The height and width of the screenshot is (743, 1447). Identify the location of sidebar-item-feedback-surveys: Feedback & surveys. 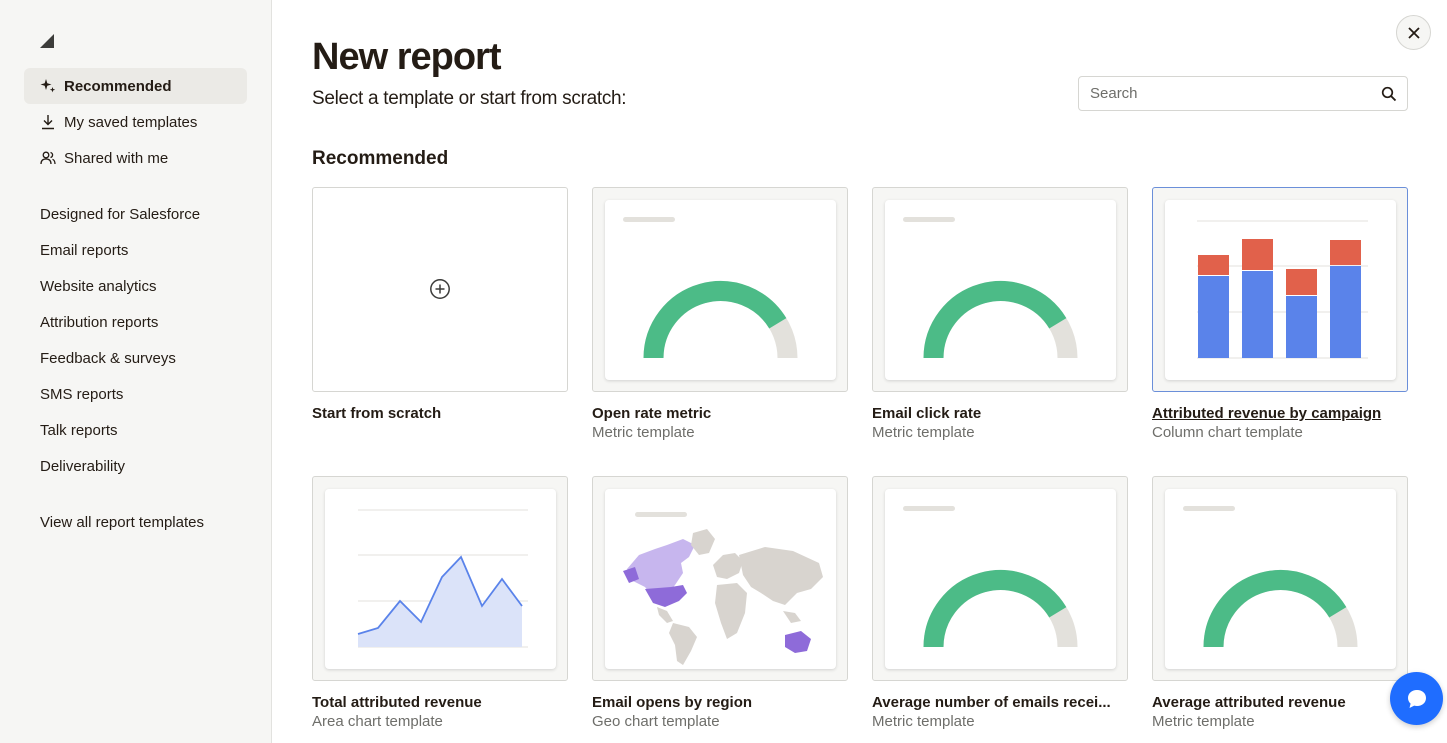
(135, 358).